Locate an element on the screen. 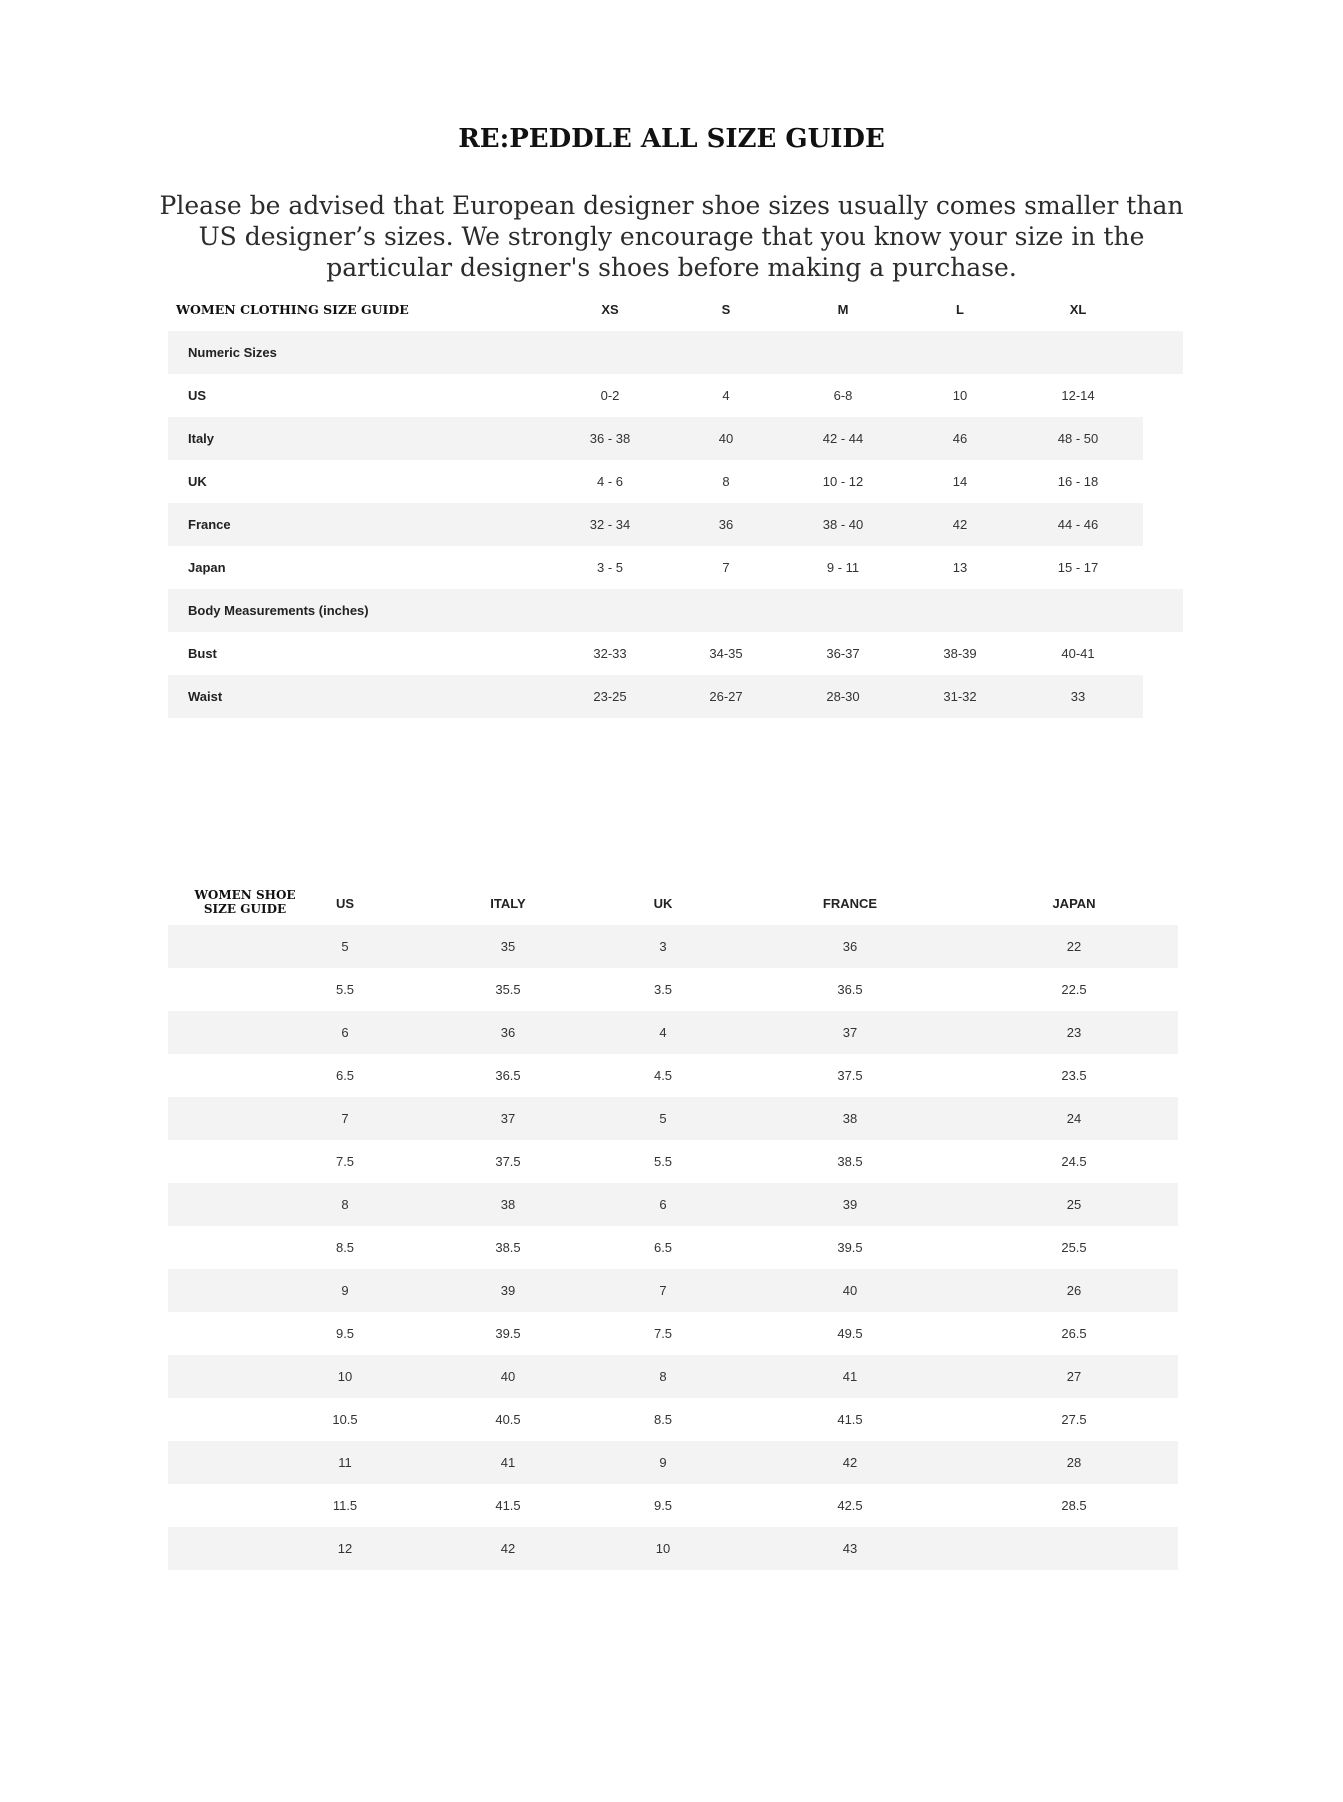  table-row: 11 41 9 42 28 is located at coordinates (673, 1462).